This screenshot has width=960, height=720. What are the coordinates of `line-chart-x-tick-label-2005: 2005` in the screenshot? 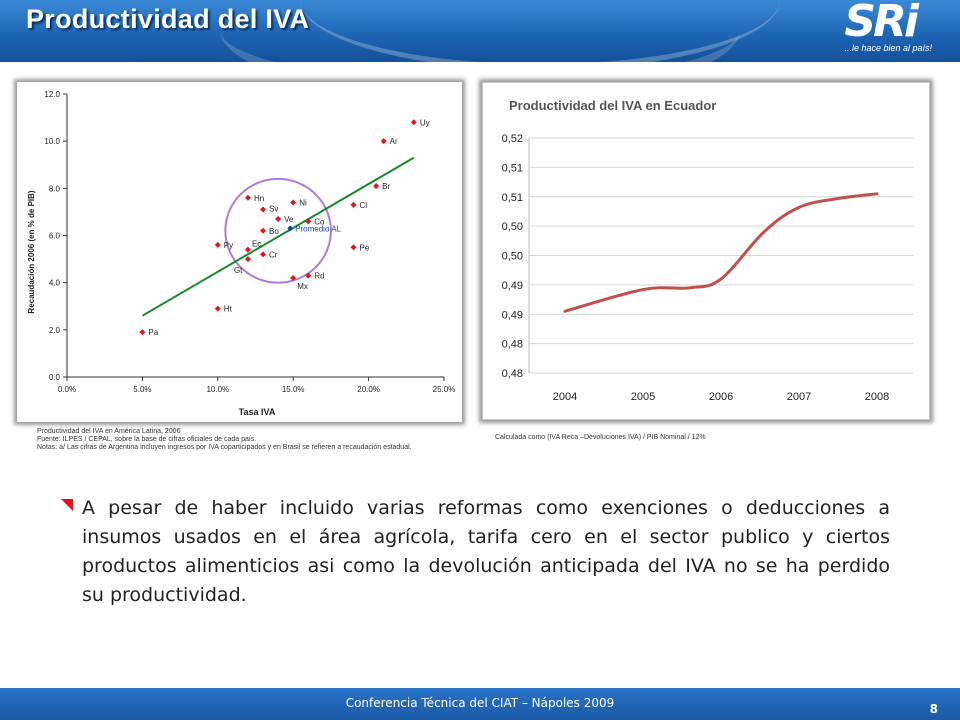 It's located at (643, 397).